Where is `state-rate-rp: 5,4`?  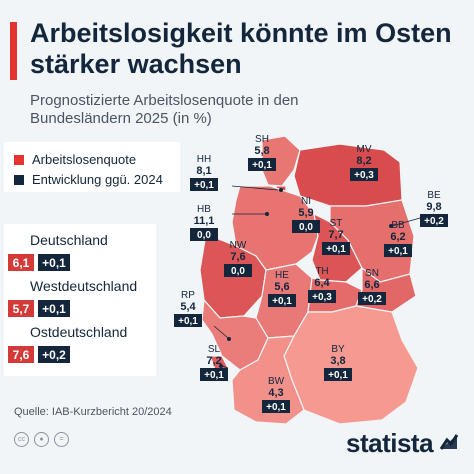 state-rate-rp: 5,4 is located at coordinates (188, 307).